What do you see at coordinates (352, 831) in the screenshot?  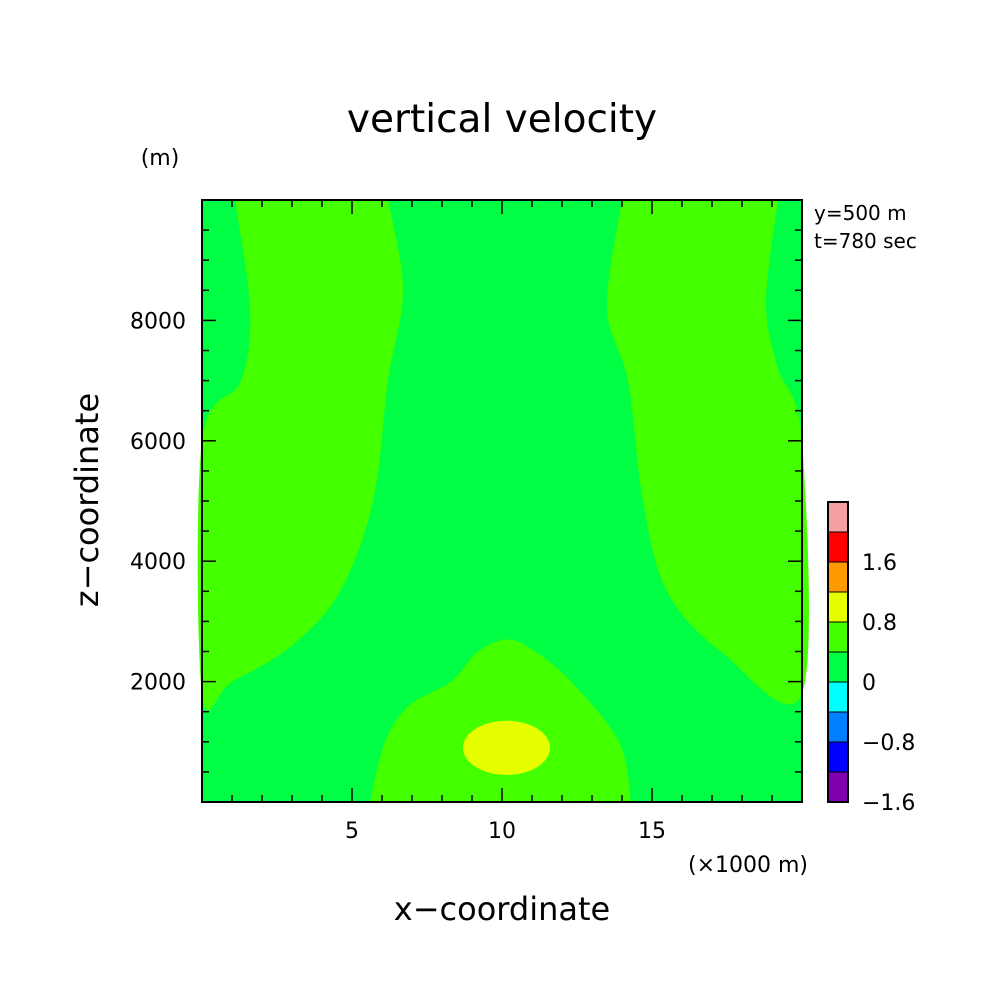 I see `x-tick-label: 5` at bounding box center [352, 831].